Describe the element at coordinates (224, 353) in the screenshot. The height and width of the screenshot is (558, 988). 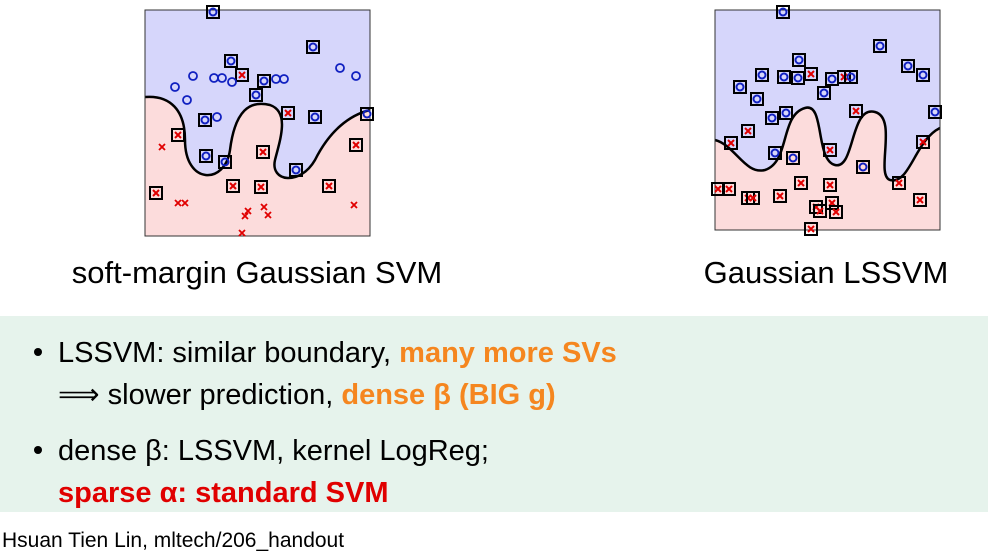
I see `text: LSSVM: similar boundary,` at that location.